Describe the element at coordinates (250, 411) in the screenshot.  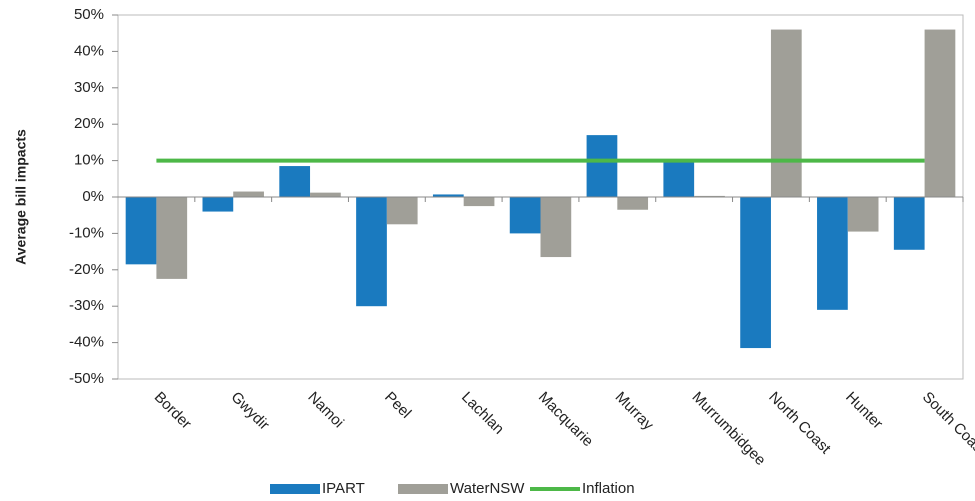
I see `x-tick-label: Gwydir` at that location.